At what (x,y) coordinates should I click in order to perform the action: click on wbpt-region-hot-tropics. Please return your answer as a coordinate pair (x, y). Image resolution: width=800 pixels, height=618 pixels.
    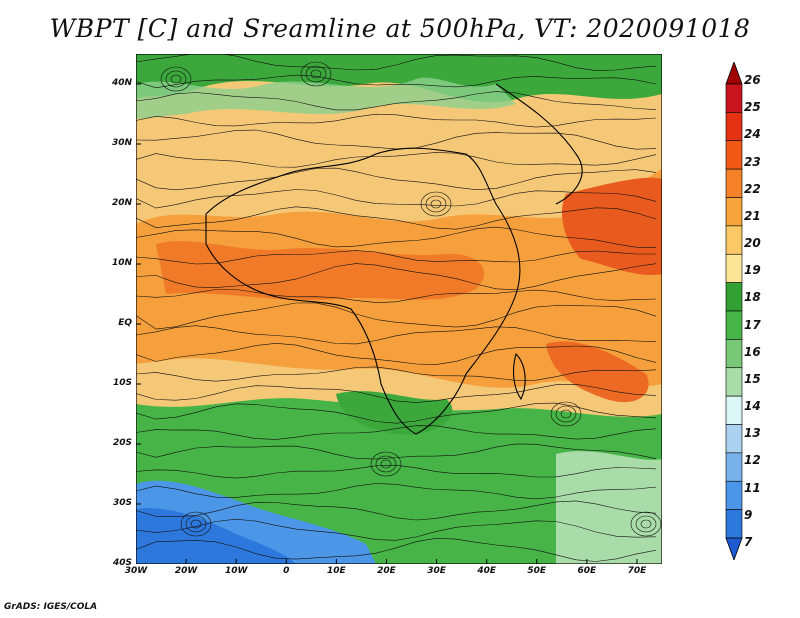
    Looking at the image, I should click on (320, 271).